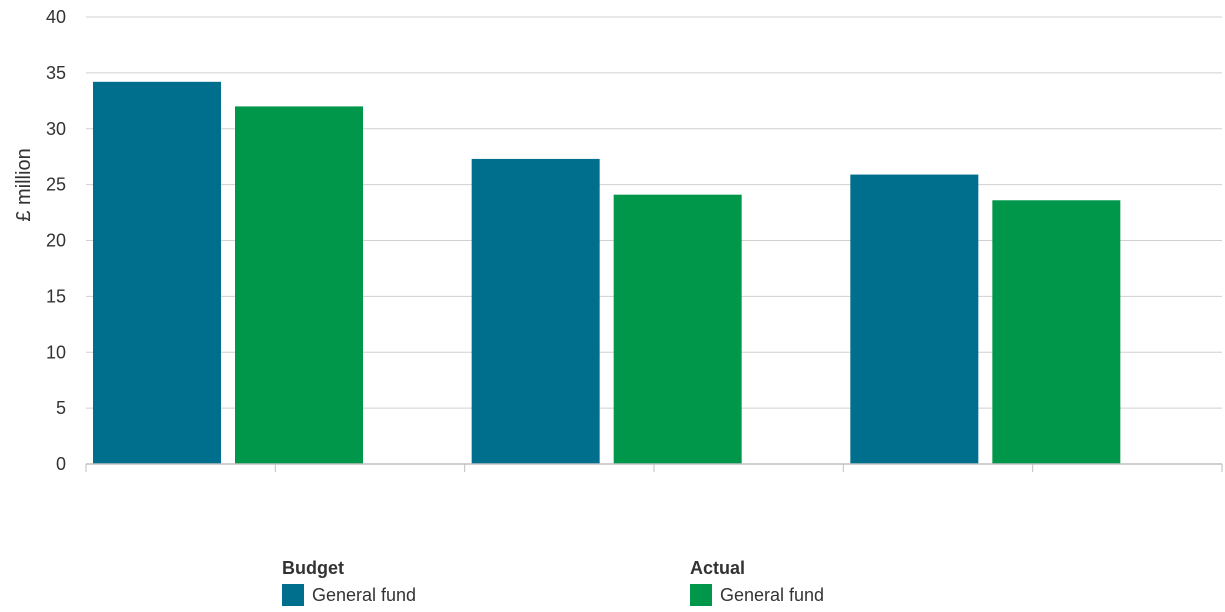 The height and width of the screenshot is (612, 1225). I want to click on y-tick-label: 0, so click(61, 464).